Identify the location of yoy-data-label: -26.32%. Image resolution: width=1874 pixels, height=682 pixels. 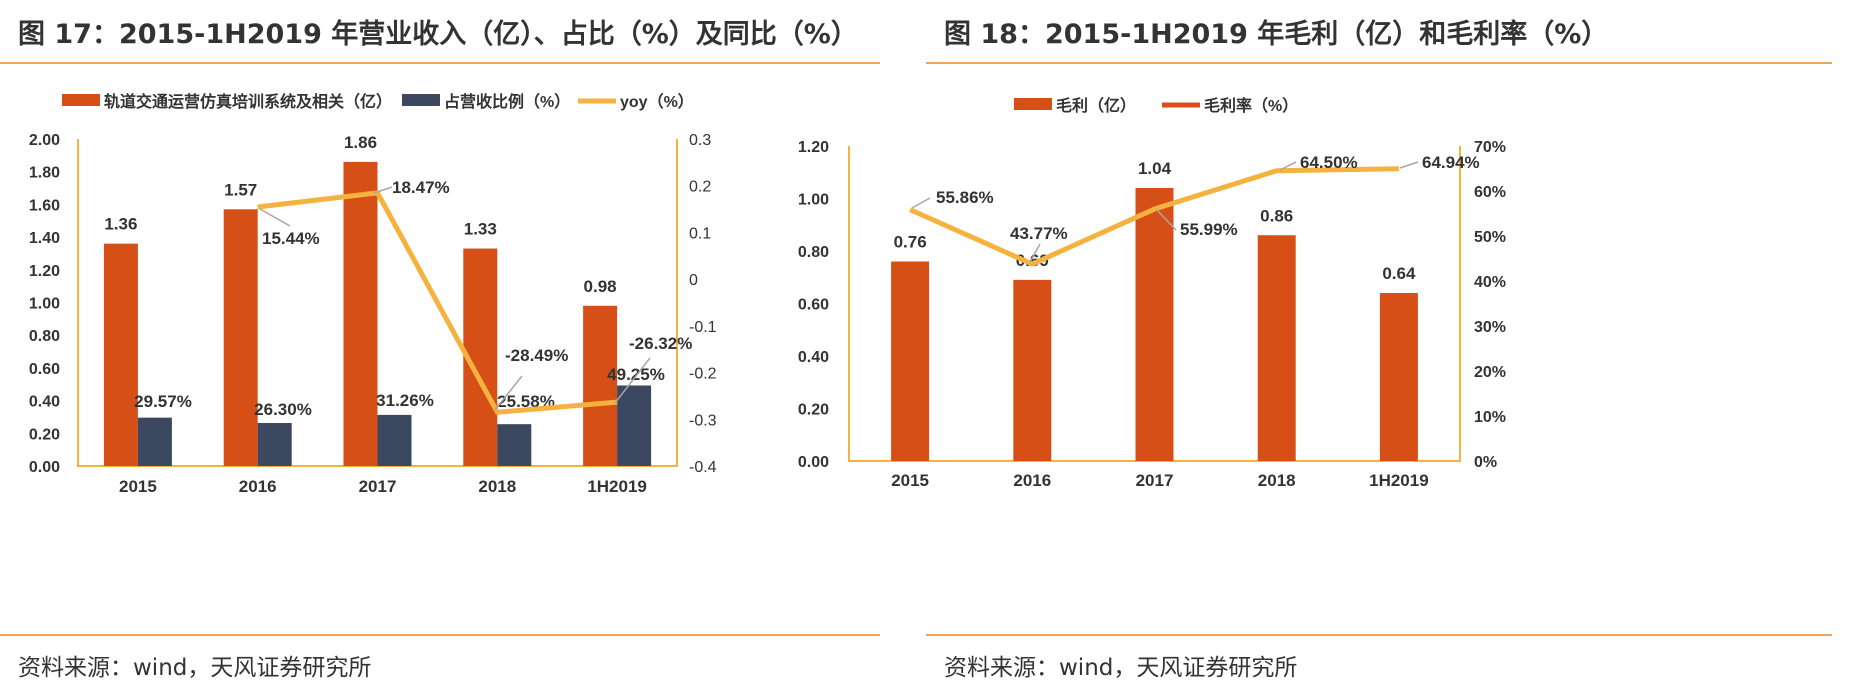
(660, 343).